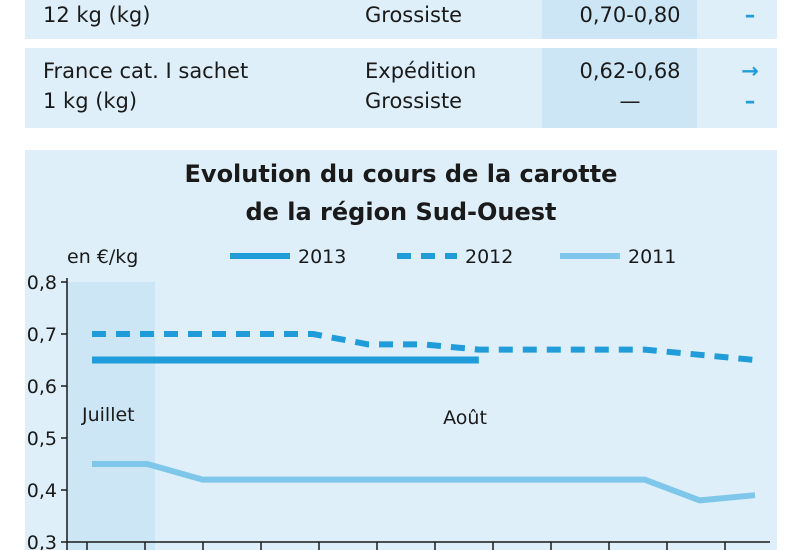  I want to click on y-axis-label: en €/kg, so click(102, 257).